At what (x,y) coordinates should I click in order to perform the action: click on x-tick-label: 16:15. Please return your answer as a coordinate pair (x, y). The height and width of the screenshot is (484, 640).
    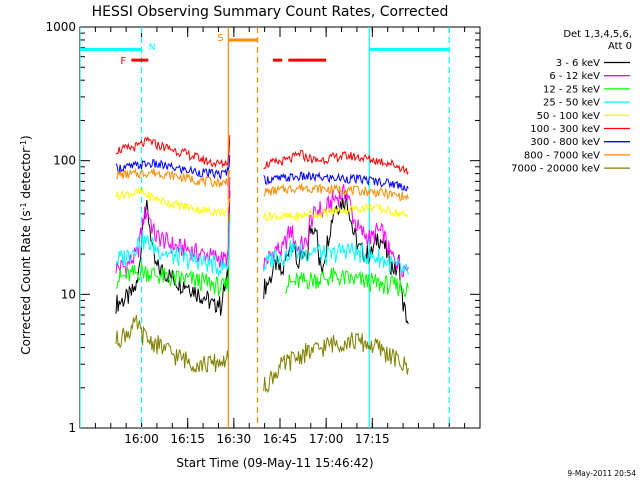
    Looking at the image, I should click on (187, 439).